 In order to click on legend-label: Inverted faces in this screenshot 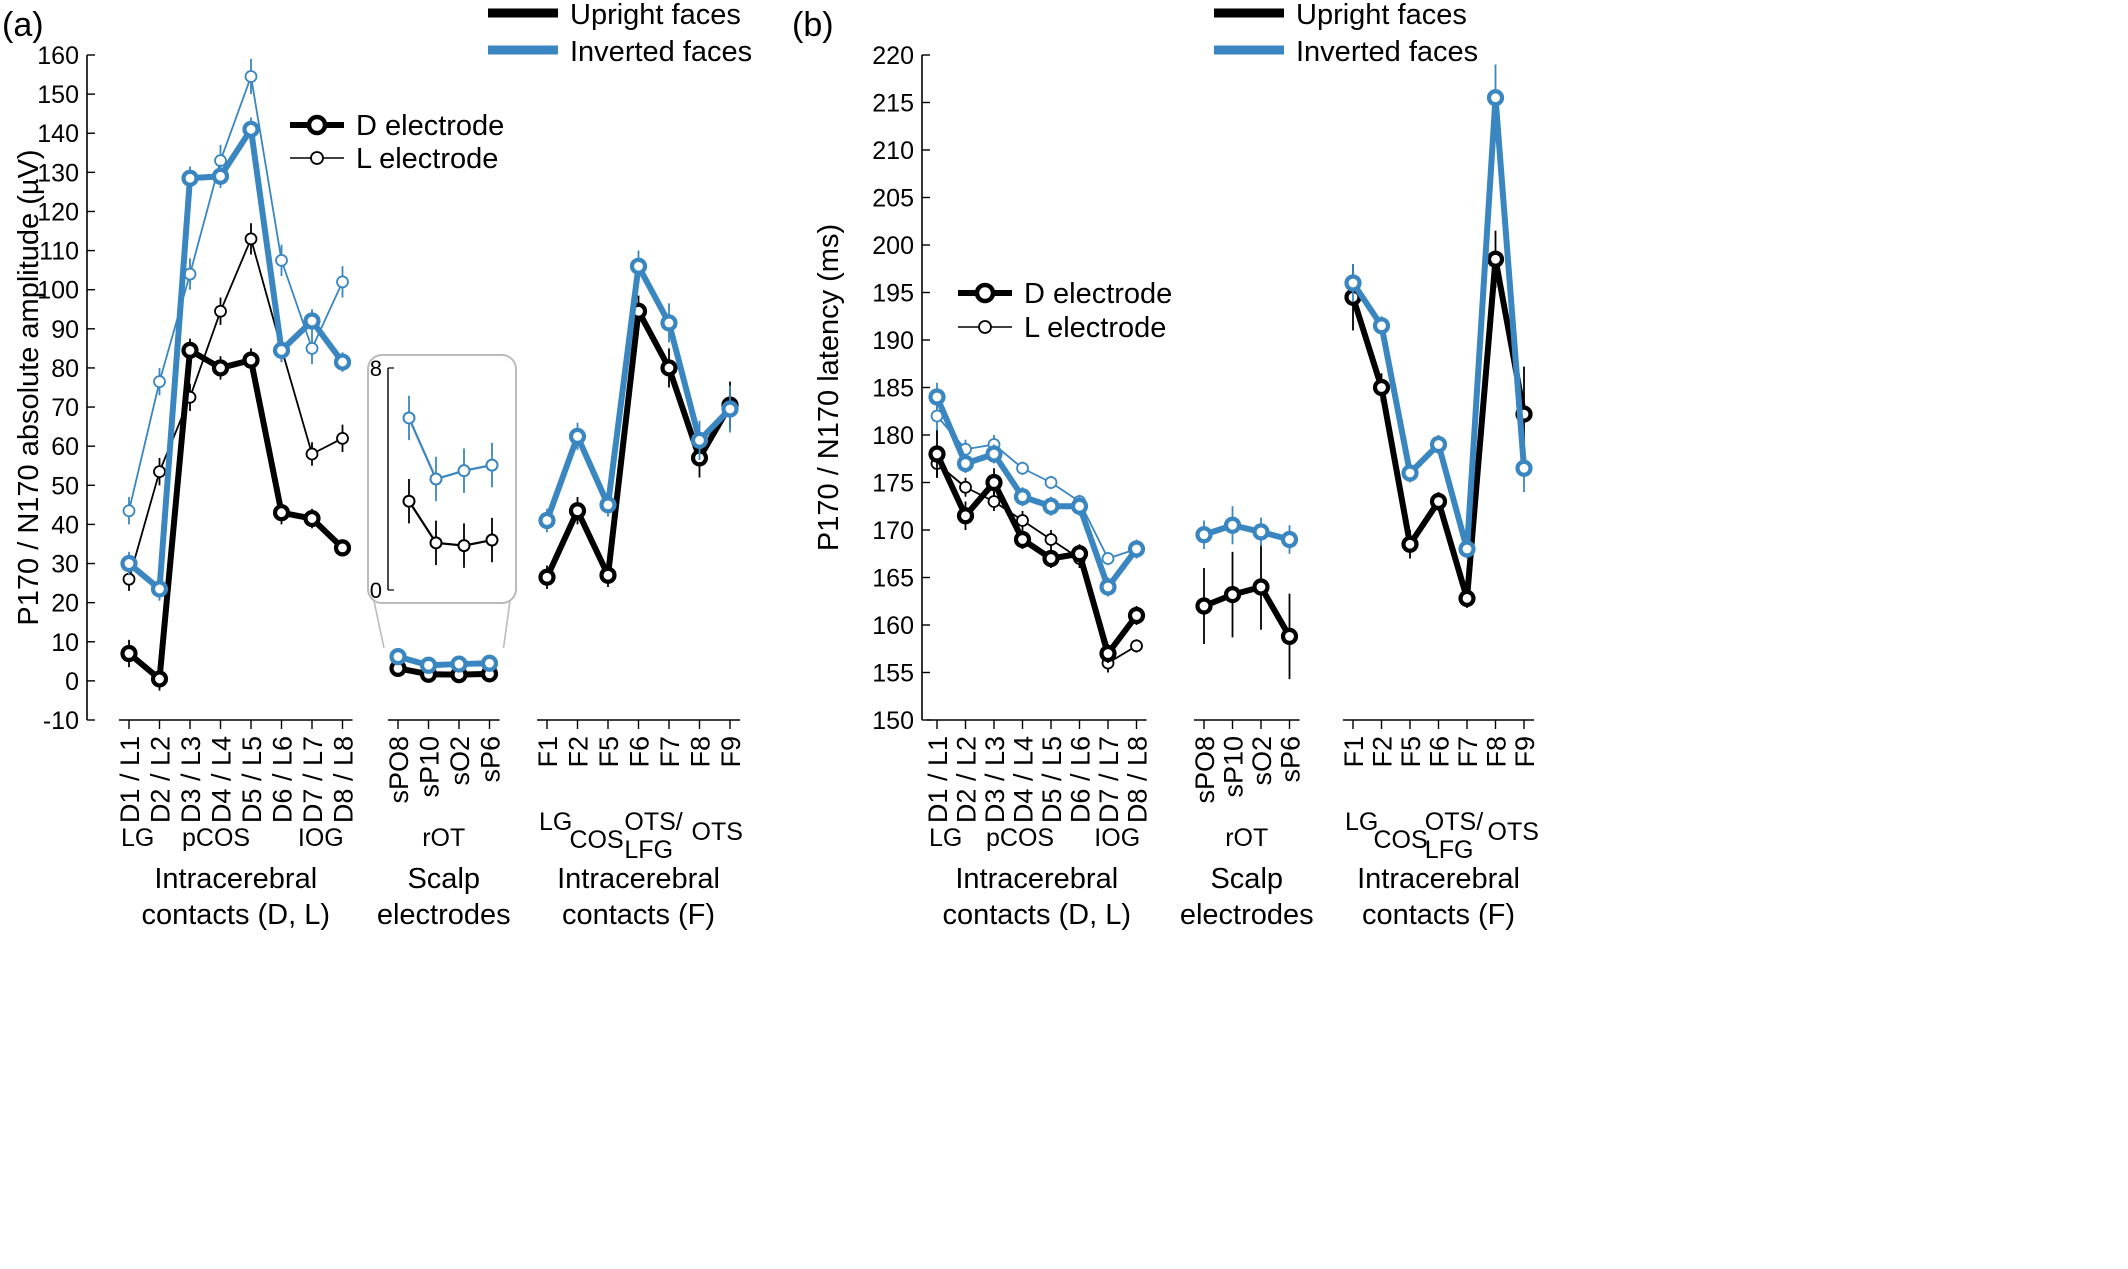, I will do `click(1387, 52)`.